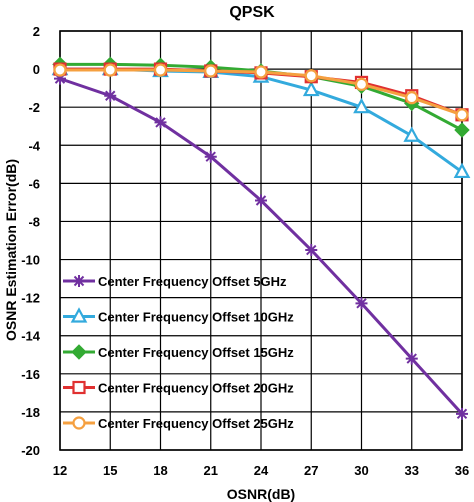  What do you see at coordinates (34, 145) in the screenshot?
I see `y-tick-label: -4` at bounding box center [34, 145].